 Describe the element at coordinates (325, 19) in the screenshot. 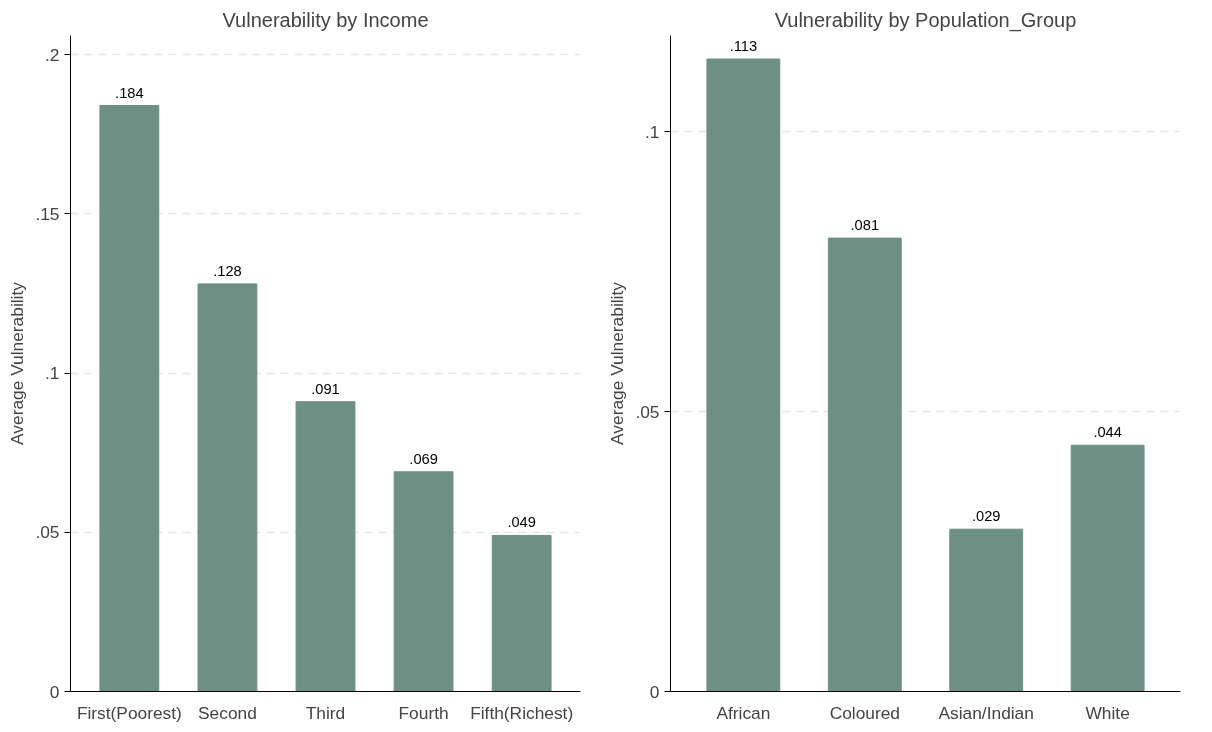

I see `chart-title: Vulnerability by Income` at that location.